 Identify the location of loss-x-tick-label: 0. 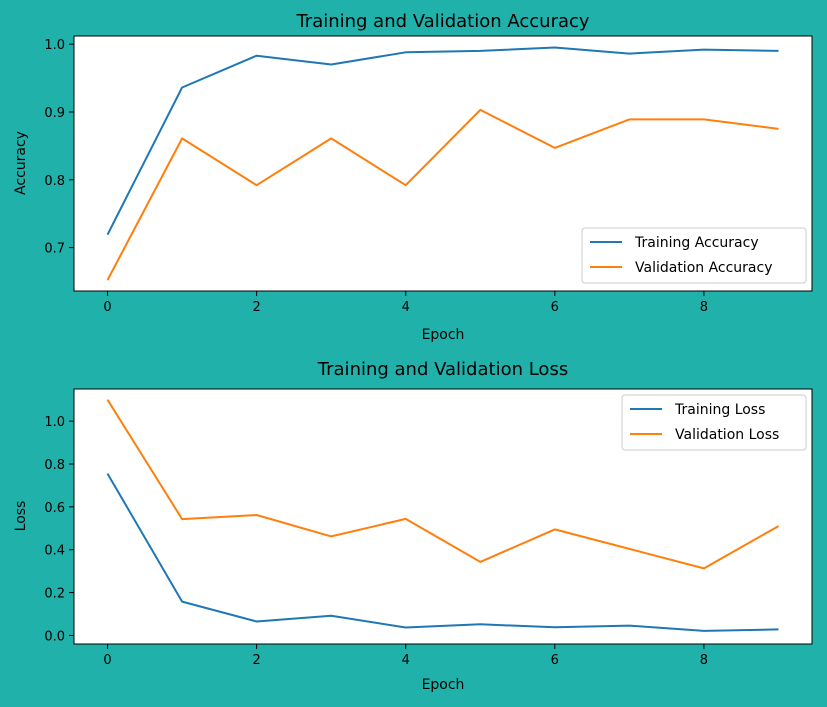
(107, 660).